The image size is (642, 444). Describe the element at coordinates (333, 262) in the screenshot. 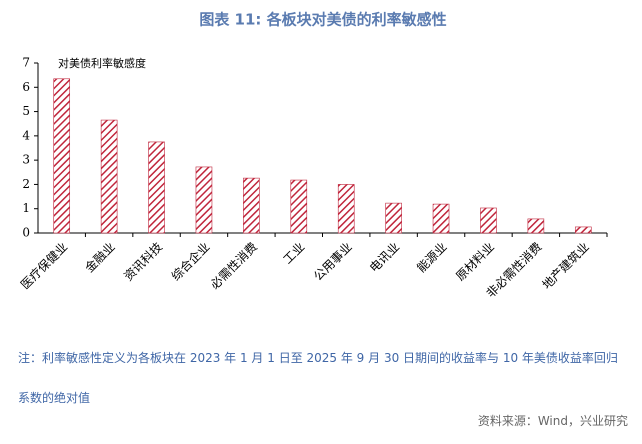

I see `x-tick-label: 公用事业` at that location.